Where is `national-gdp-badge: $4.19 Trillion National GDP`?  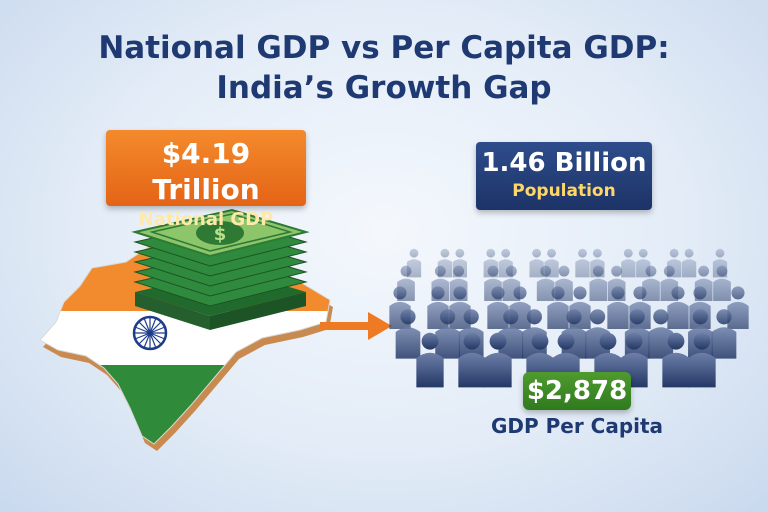
national-gdp-badge: $4.19 Trillion National GDP is located at coordinates (206, 180).